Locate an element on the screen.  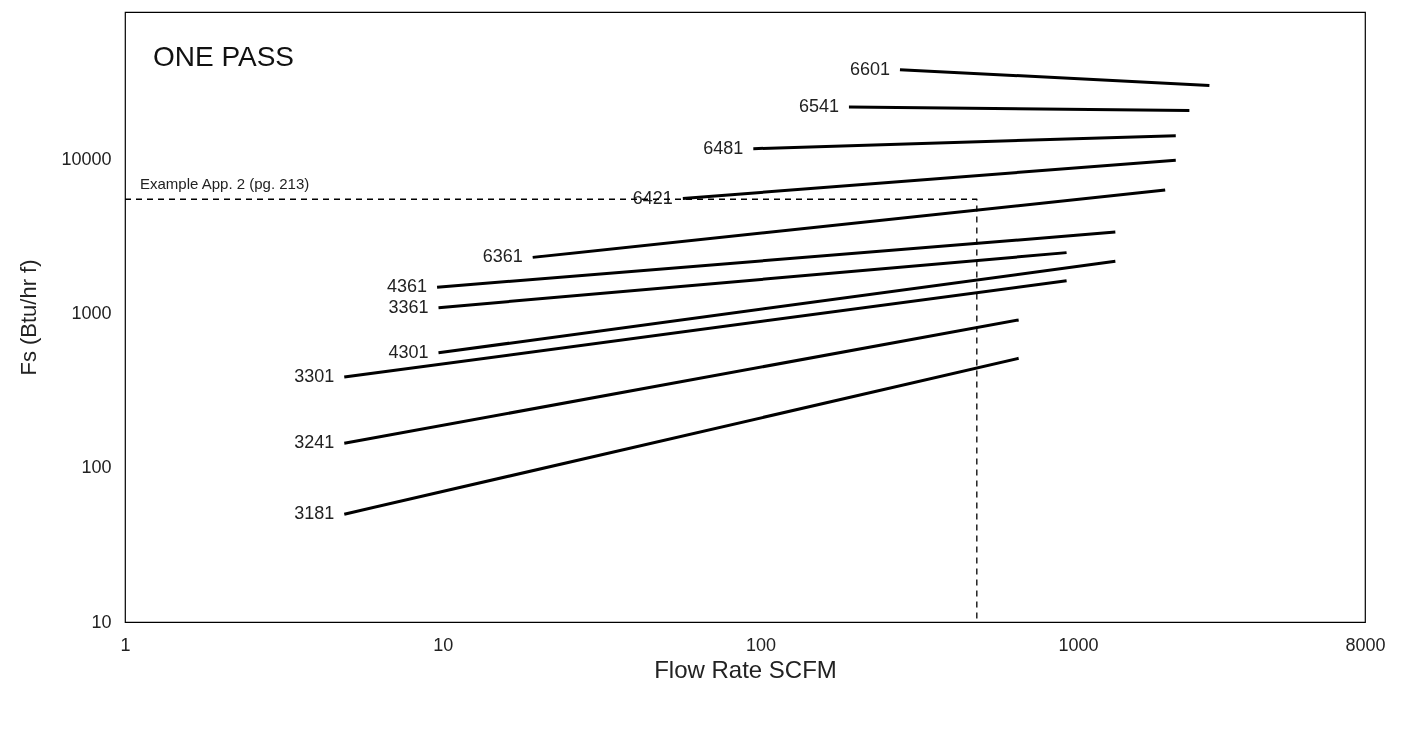
series-label: 6421 is located at coordinates (652, 197).